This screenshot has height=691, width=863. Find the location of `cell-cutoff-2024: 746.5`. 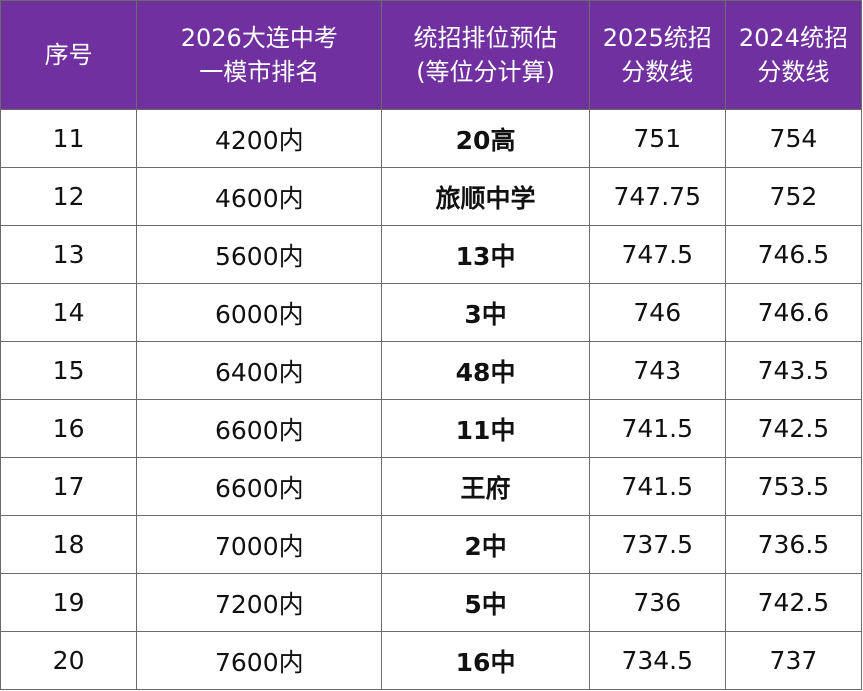

cell-cutoff-2024: 746.5 is located at coordinates (793, 254).